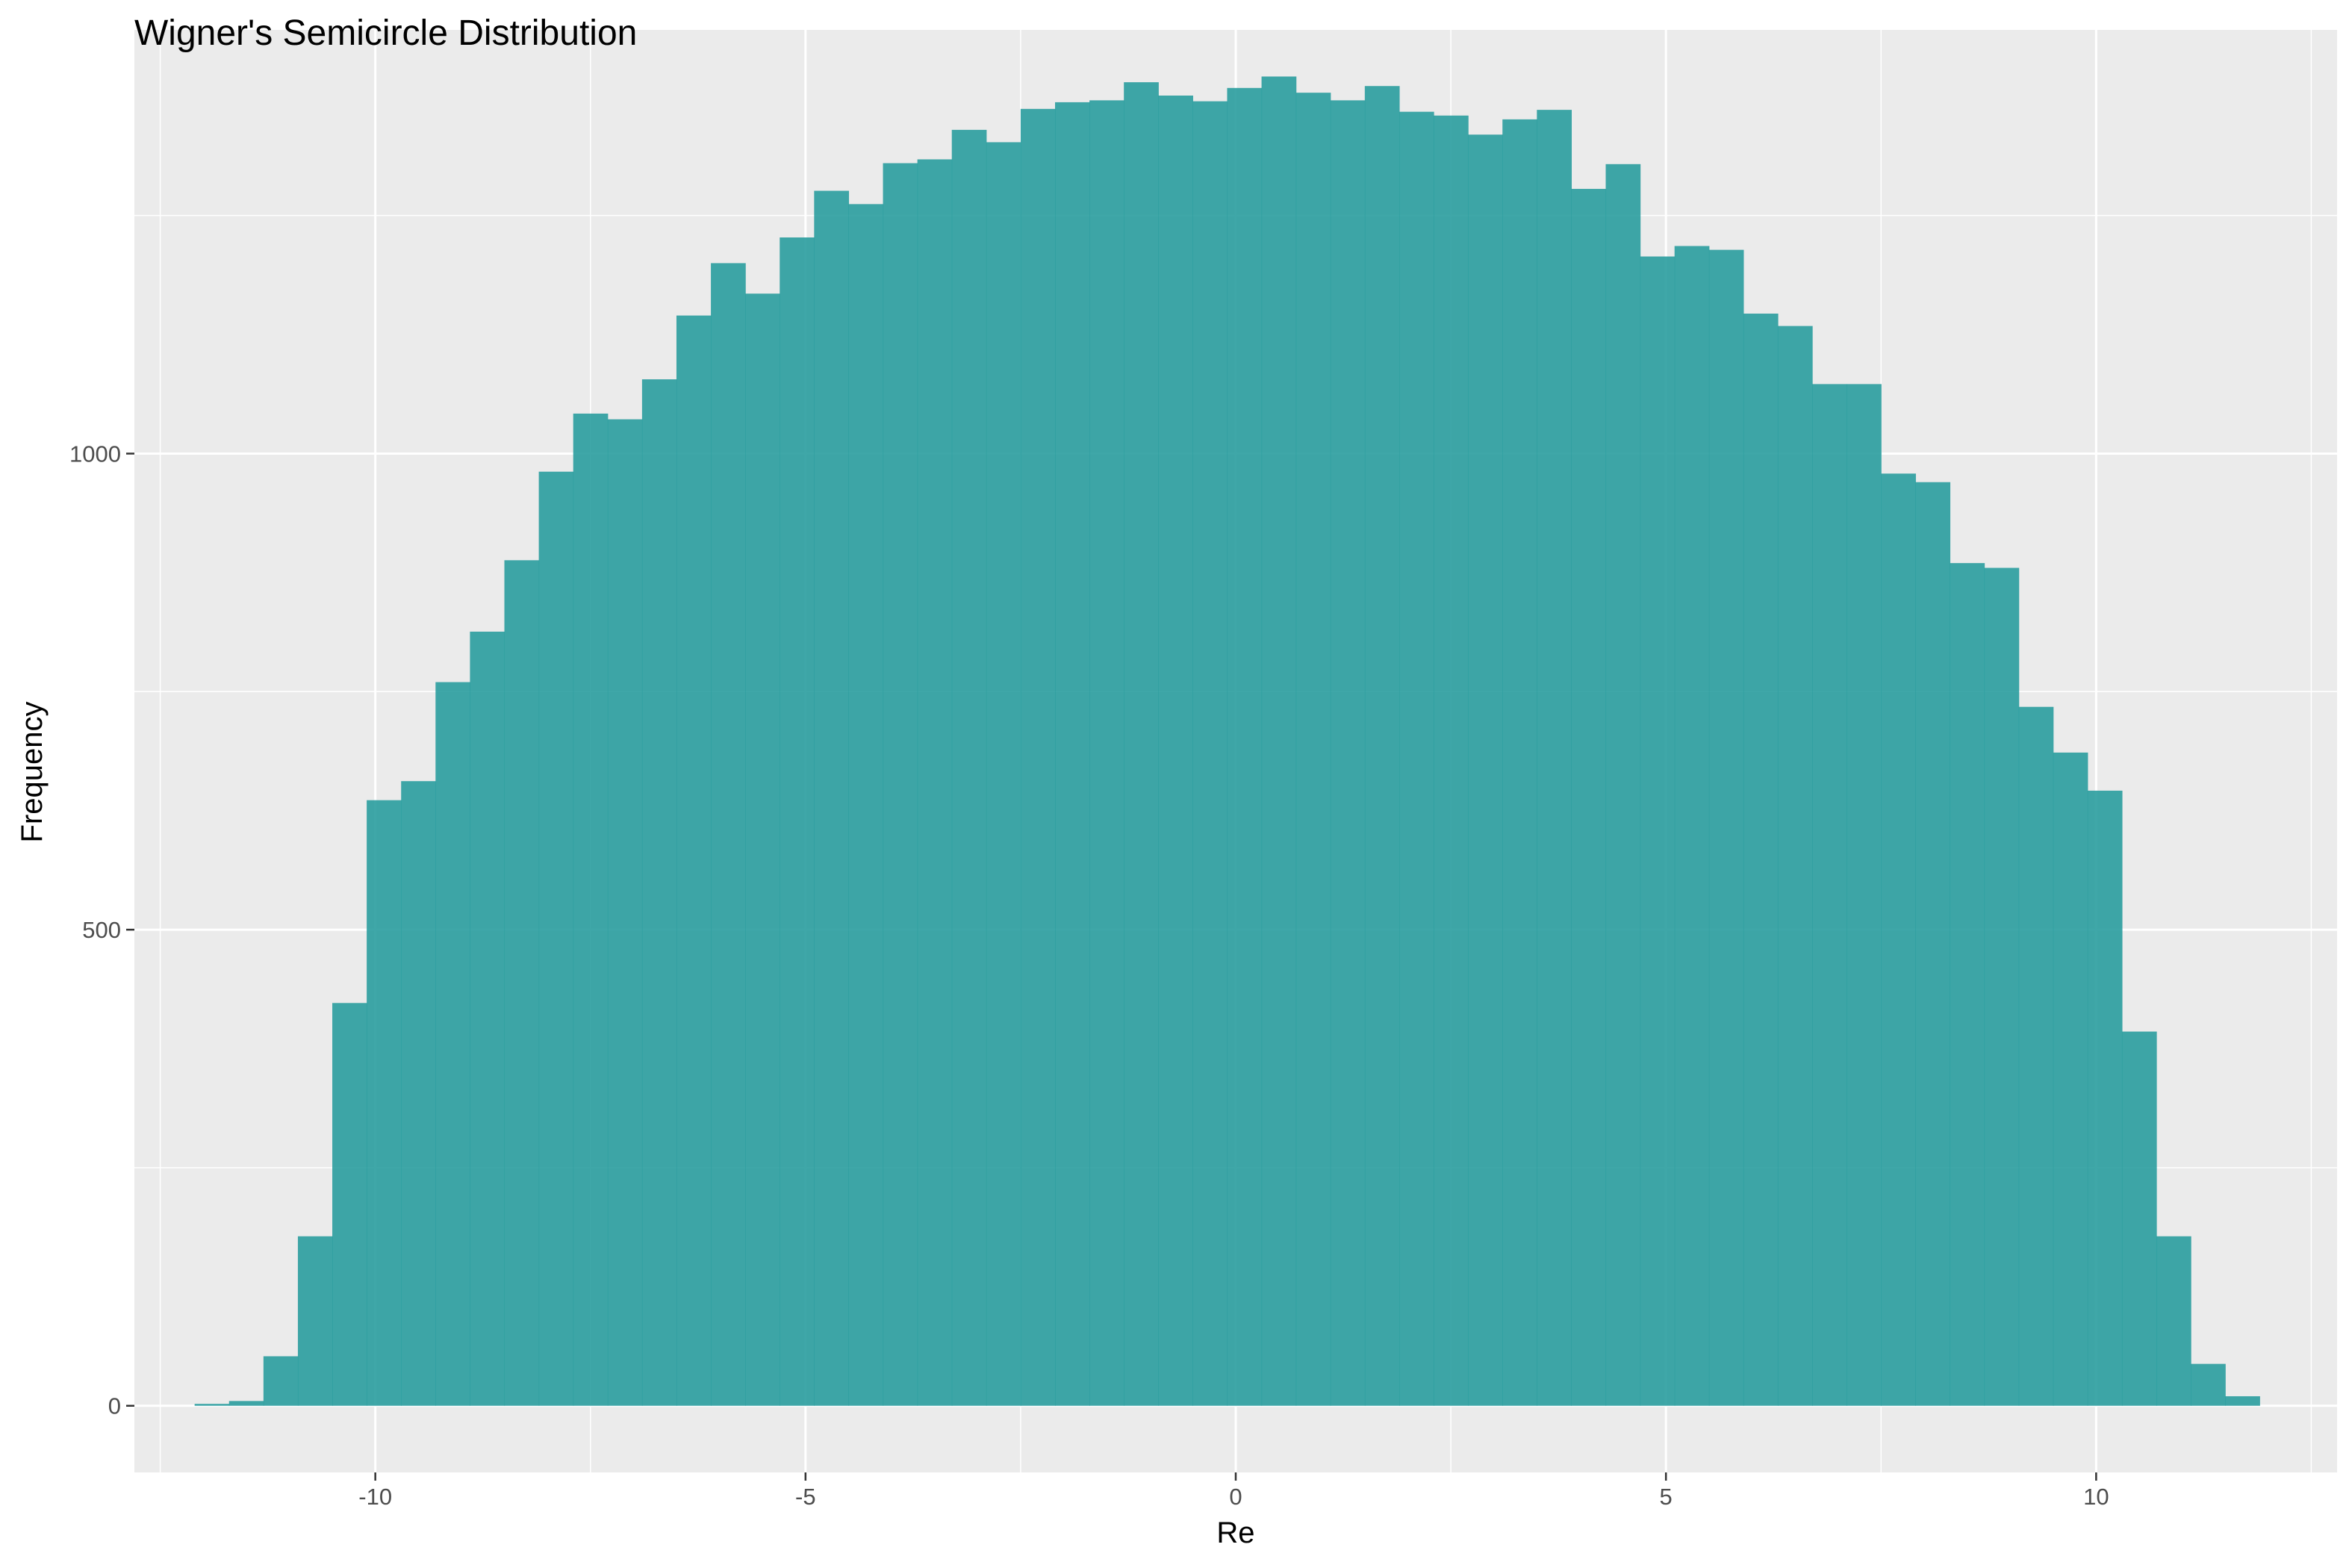 This screenshot has width=2352, height=1568. What do you see at coordinates (806, 1497) in the screenshot?
I see `x-tick-label: -5` at bounding box center [806, 1497].